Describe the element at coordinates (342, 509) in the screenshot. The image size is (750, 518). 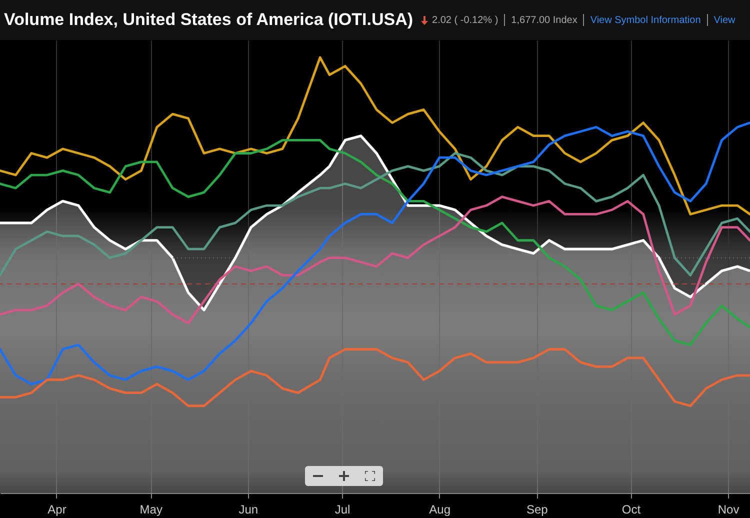
I see `x-tick-label: Jul` at that location.